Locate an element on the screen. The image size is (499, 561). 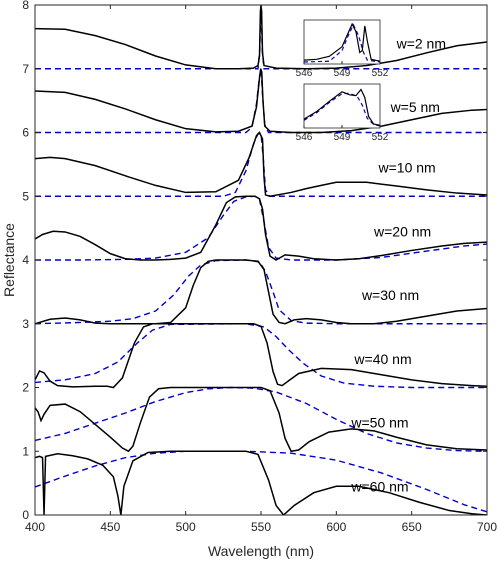
solid-curve-w-50-nm is located at coordinates (261, 419).